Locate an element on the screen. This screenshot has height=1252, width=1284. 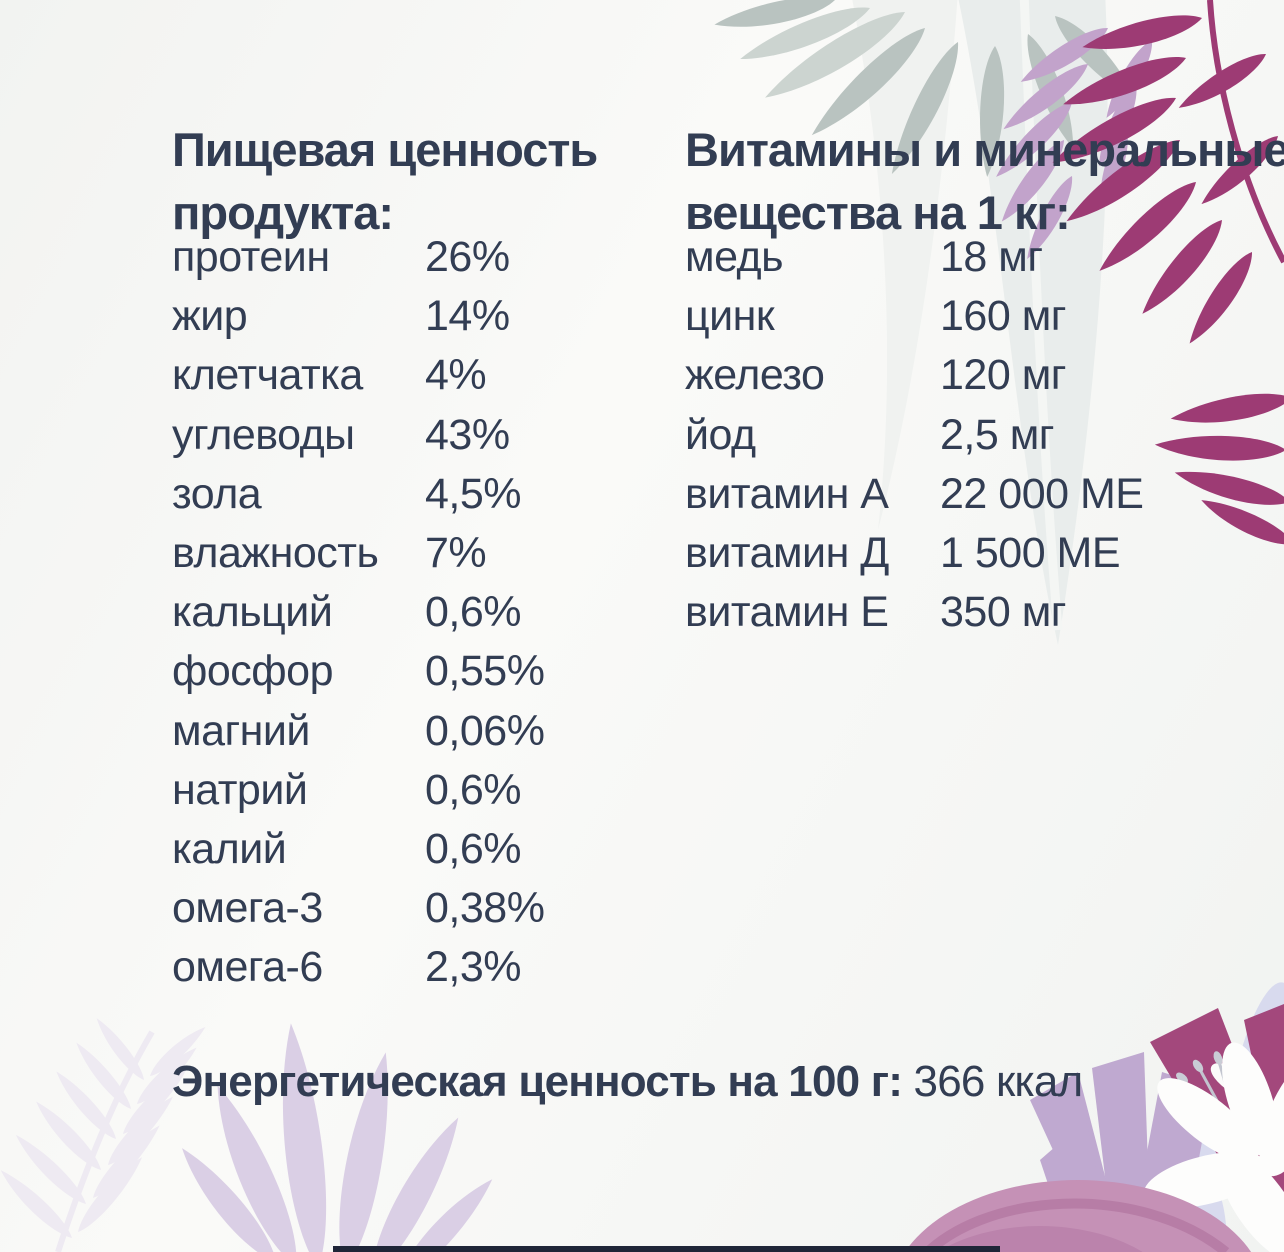
row-value: 0,38% is located at coordinates (485, 908).